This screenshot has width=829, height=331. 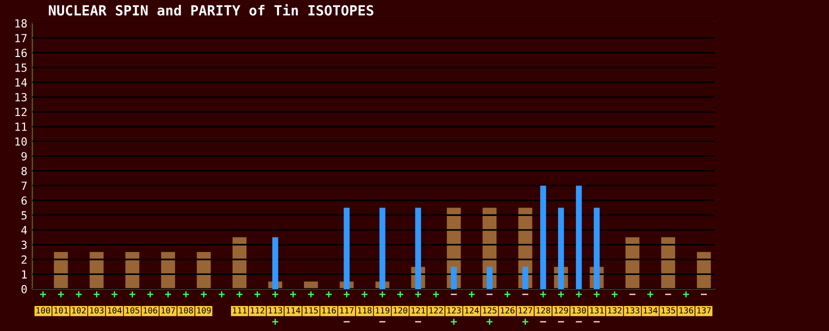 I want to click on x-tick-label: 133, so click(x=633, y=310).